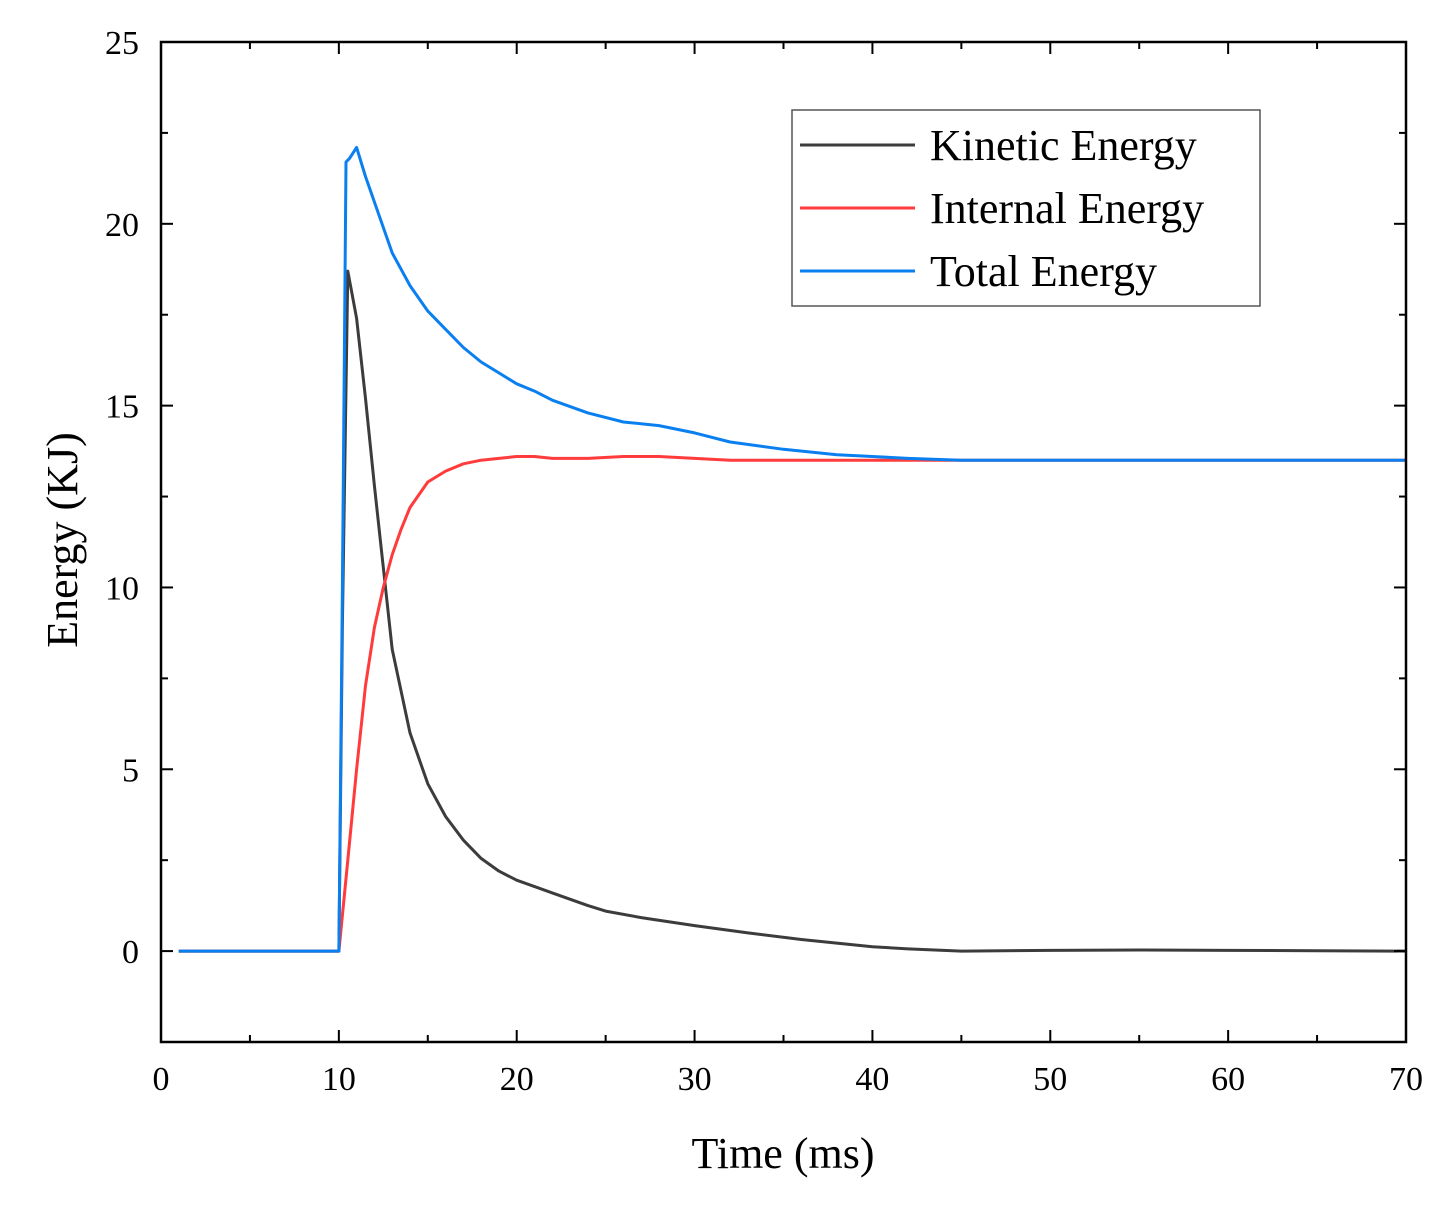 The image size is (1440, 1219). Describe the element at coordinates (695, 1079) in the screenshot. I see `x-tick-label: 30` at that location.